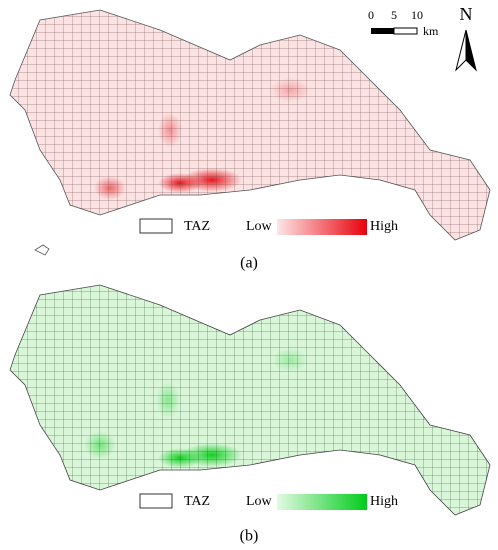 This screenshot has width=498, height=550. What do you see at coordinates (394, 15) in the screenshot?
I see `scale-tick: 5` at bounding box center [394, 15].